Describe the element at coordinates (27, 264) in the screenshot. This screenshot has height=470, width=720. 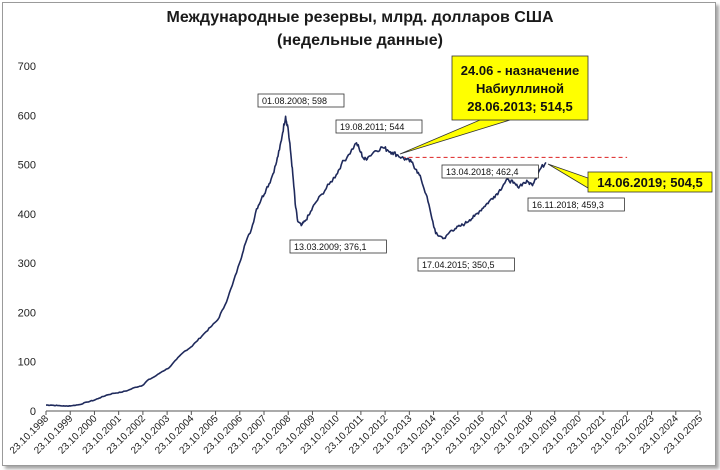
I see `y-tick-label: 300` at that location.